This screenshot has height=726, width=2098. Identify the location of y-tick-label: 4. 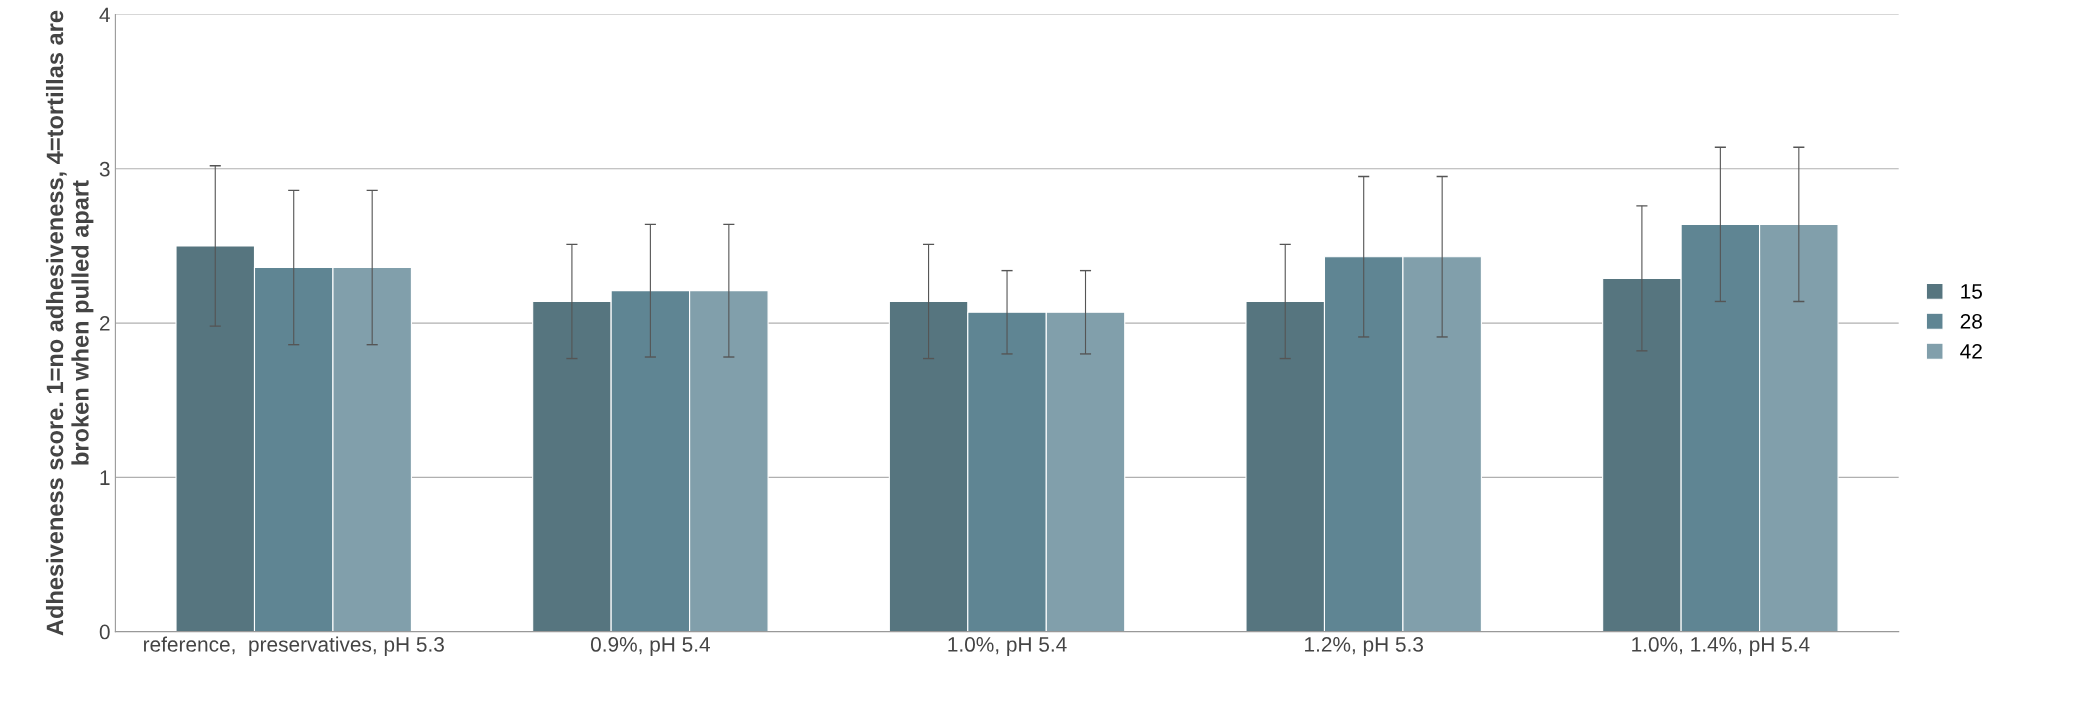
(104, 15).